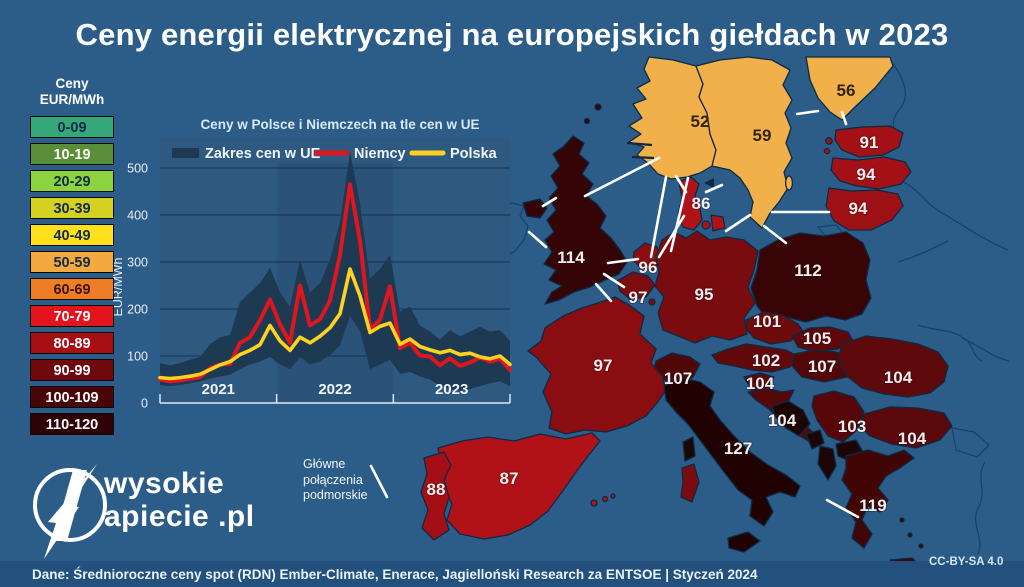 The image size is (1024, 587). I want to click on footer-bar, so click(512, 574).